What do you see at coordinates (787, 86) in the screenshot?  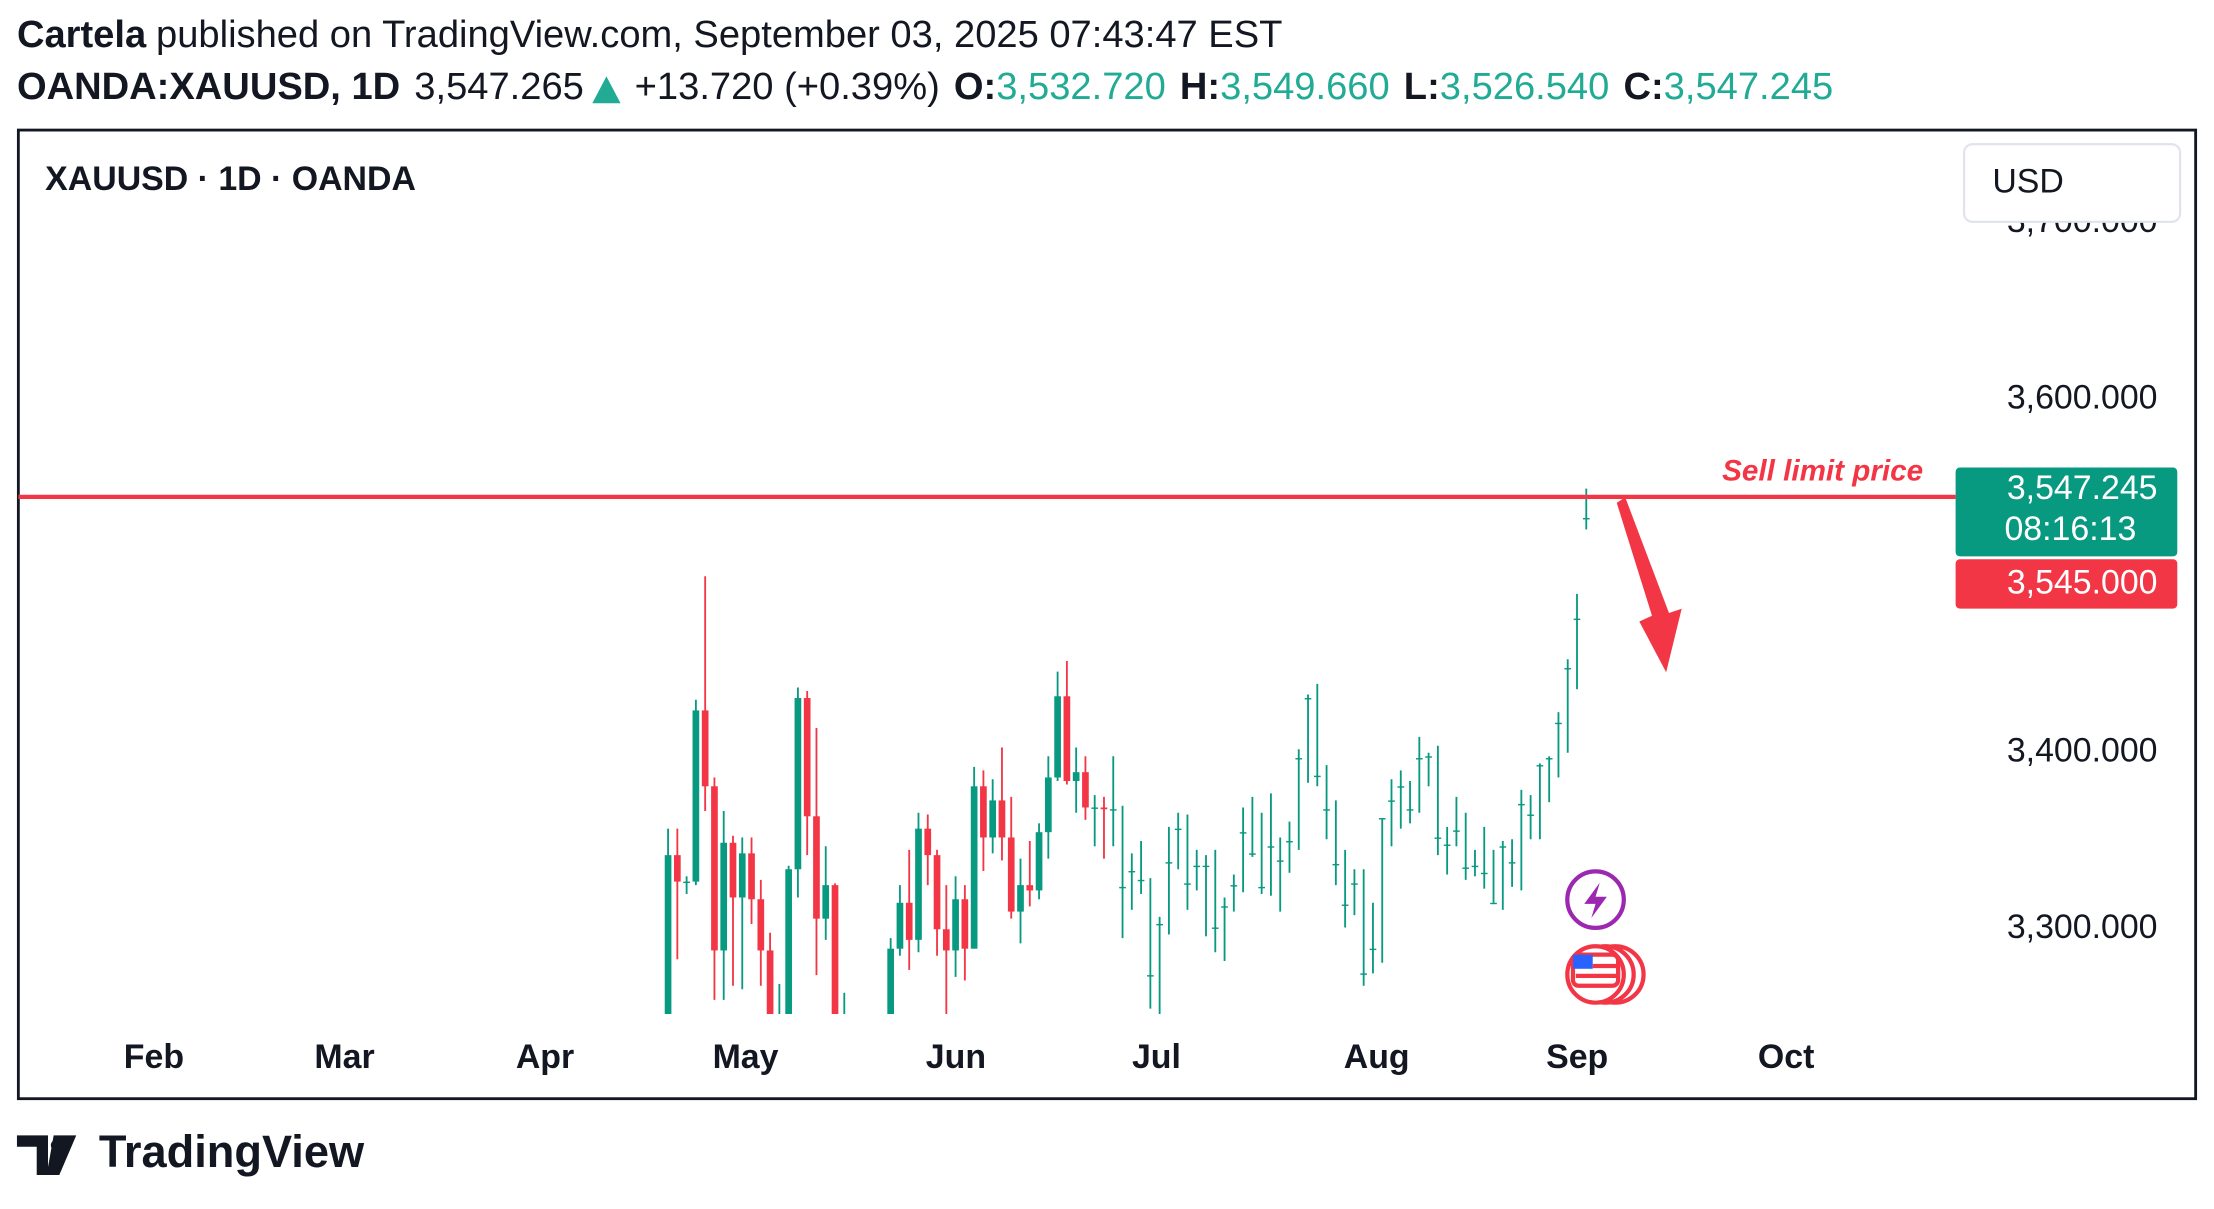 I see `header-change: +13.720 (+0.39%)` at bounding box center [787, 86].